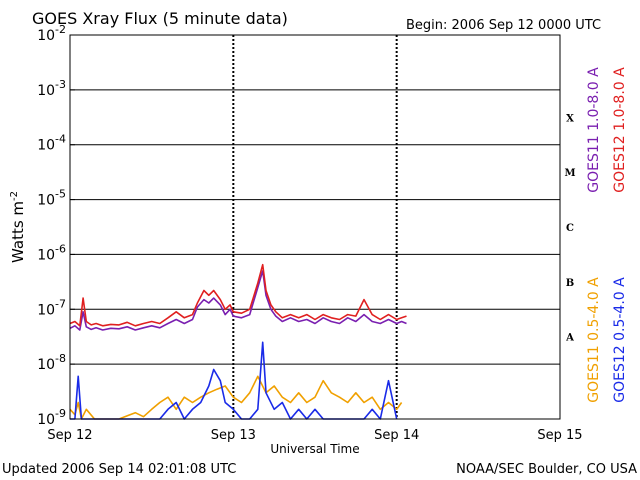  I want to click on y-tick-label-4: 10⁻⁶, so click(51, 252).